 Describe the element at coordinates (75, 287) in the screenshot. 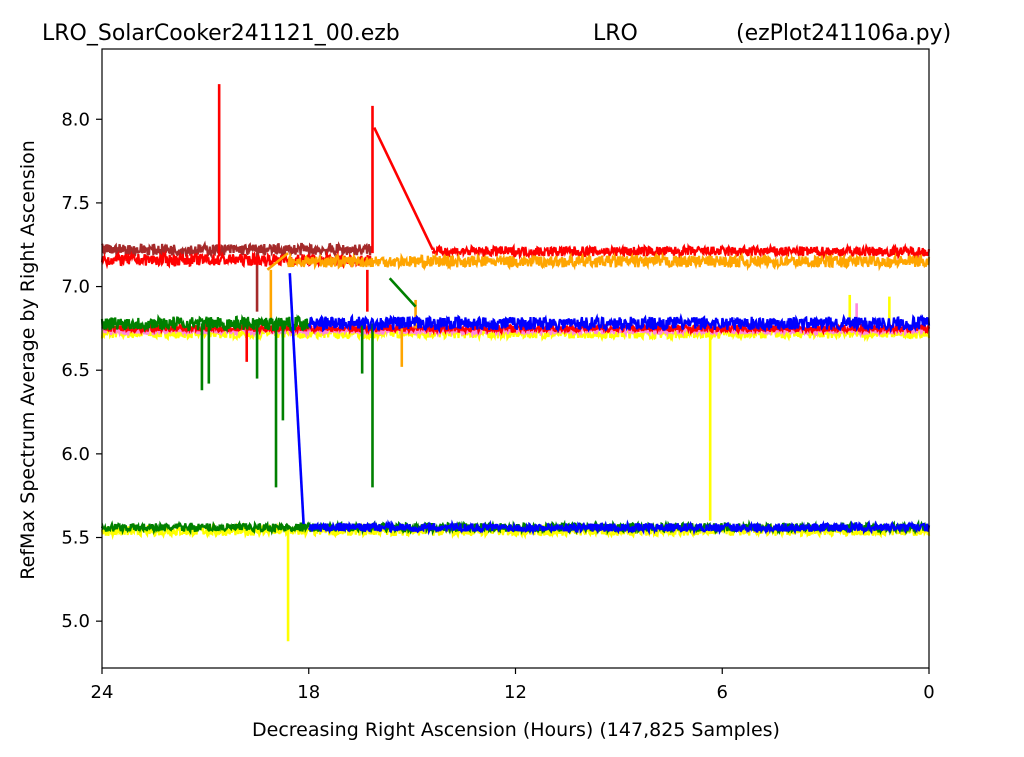

I see `y-tick-label-4: 7.0` at that location.